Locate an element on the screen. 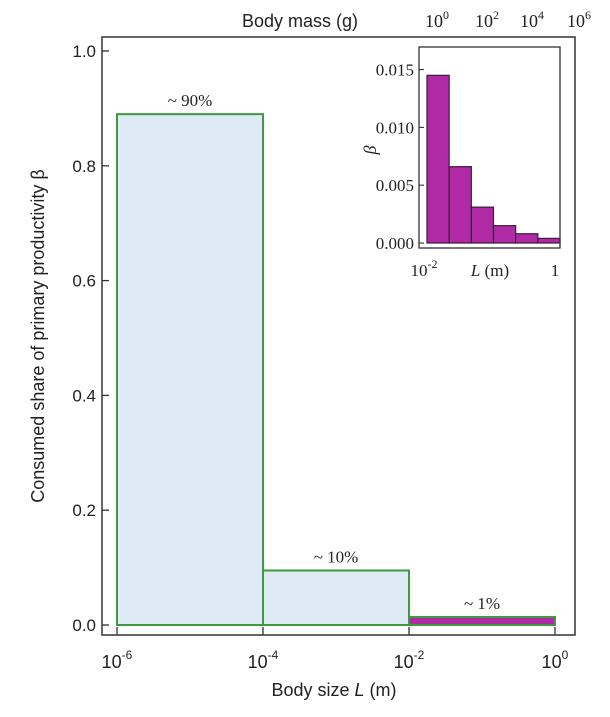 This screenshot has width=610, height=717. inset-x-tick-right: 1 is located at coordinates (555, 270).